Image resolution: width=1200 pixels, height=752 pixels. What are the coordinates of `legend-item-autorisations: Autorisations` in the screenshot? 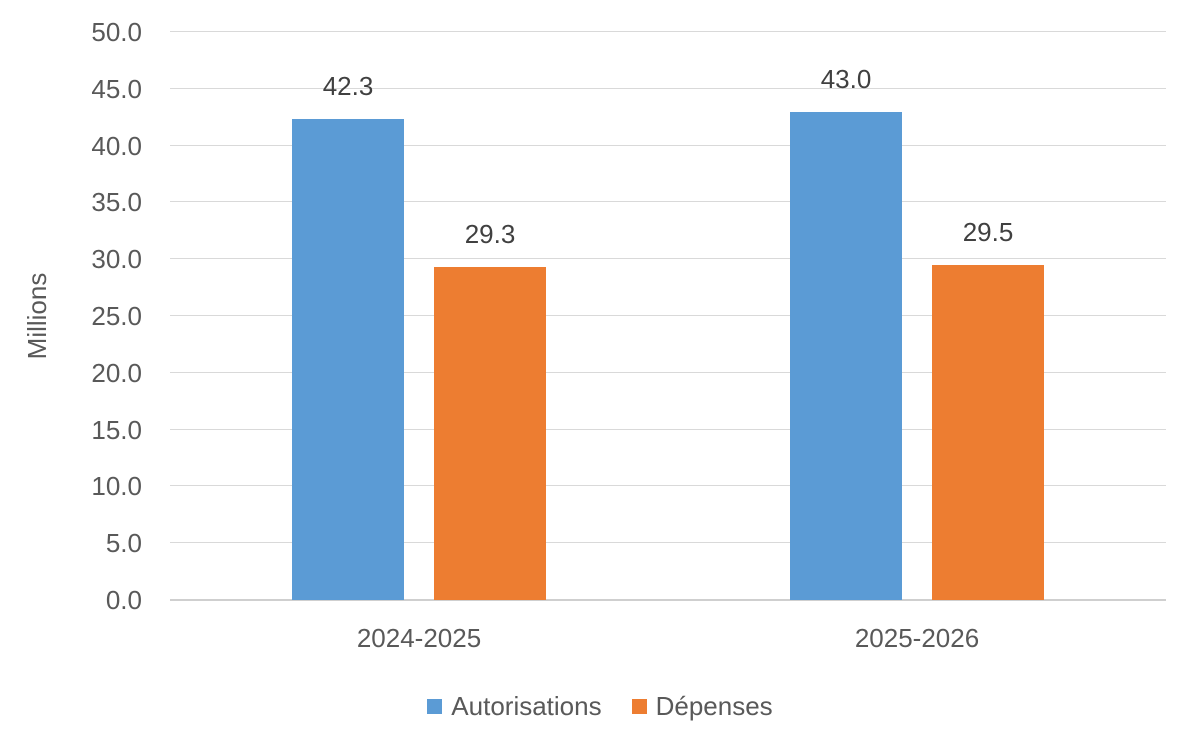 It's located at (514, 706).